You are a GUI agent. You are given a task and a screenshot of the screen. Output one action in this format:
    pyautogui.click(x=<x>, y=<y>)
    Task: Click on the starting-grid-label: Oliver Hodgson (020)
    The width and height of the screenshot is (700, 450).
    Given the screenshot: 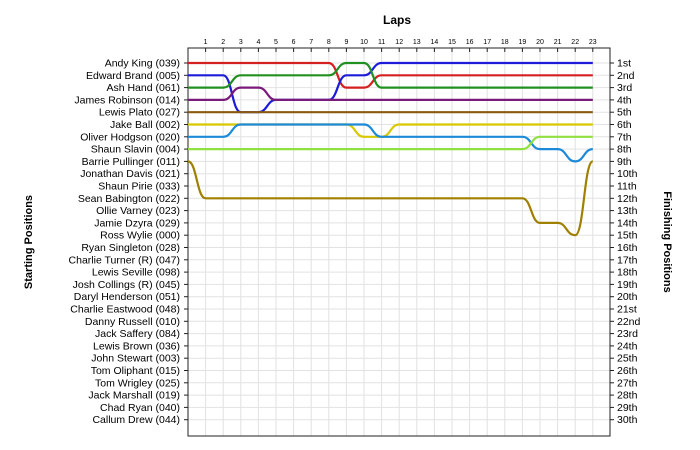 What is the action you would take?
    pyautogui.click(x=130, y=137)
    